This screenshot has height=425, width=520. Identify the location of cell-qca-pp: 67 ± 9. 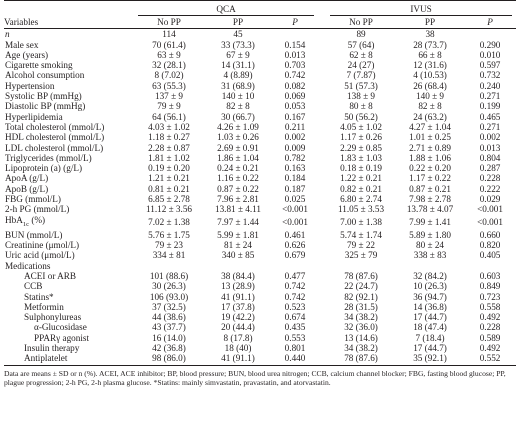
(238, 54).